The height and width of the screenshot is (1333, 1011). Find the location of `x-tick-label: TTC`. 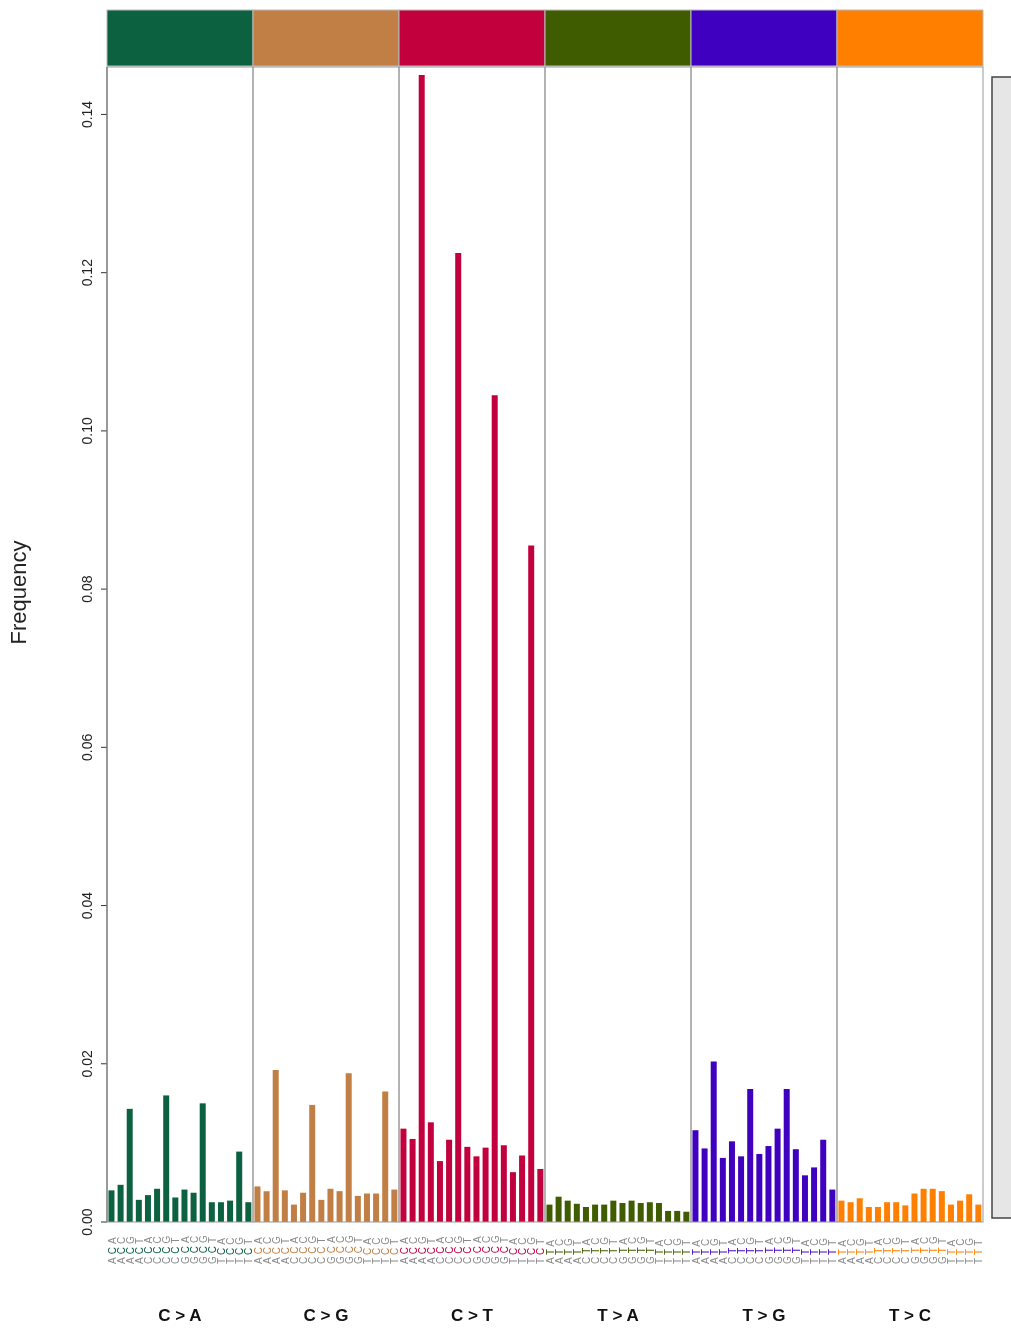

x-tick-label: TTC is located at coordinates (814, 1249).